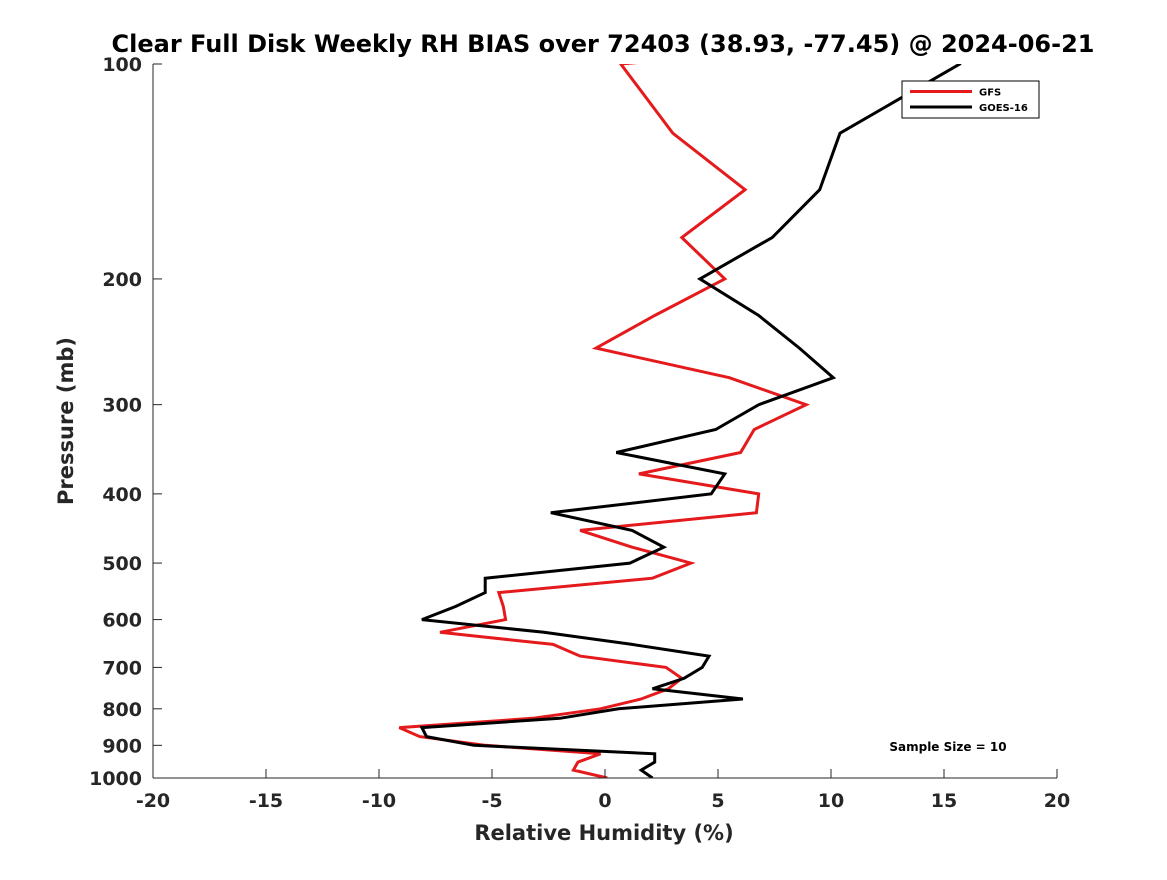 This screenshot has width=1167, height=880. Describe the element at coordinates (604, 801) in the screenshot. I see `x-tick-label: 0` at that location.